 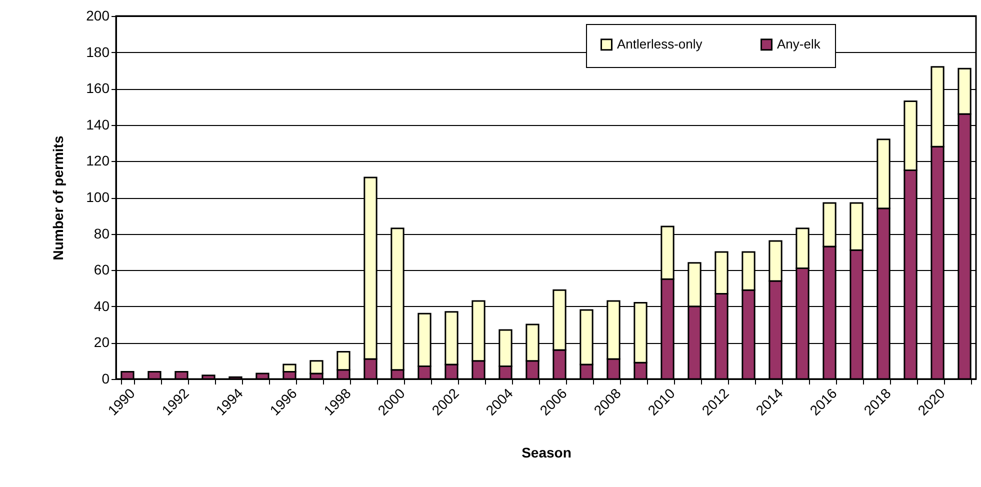 I want to click on legend-label: Antlerless-only, so click(x=660, y=44).